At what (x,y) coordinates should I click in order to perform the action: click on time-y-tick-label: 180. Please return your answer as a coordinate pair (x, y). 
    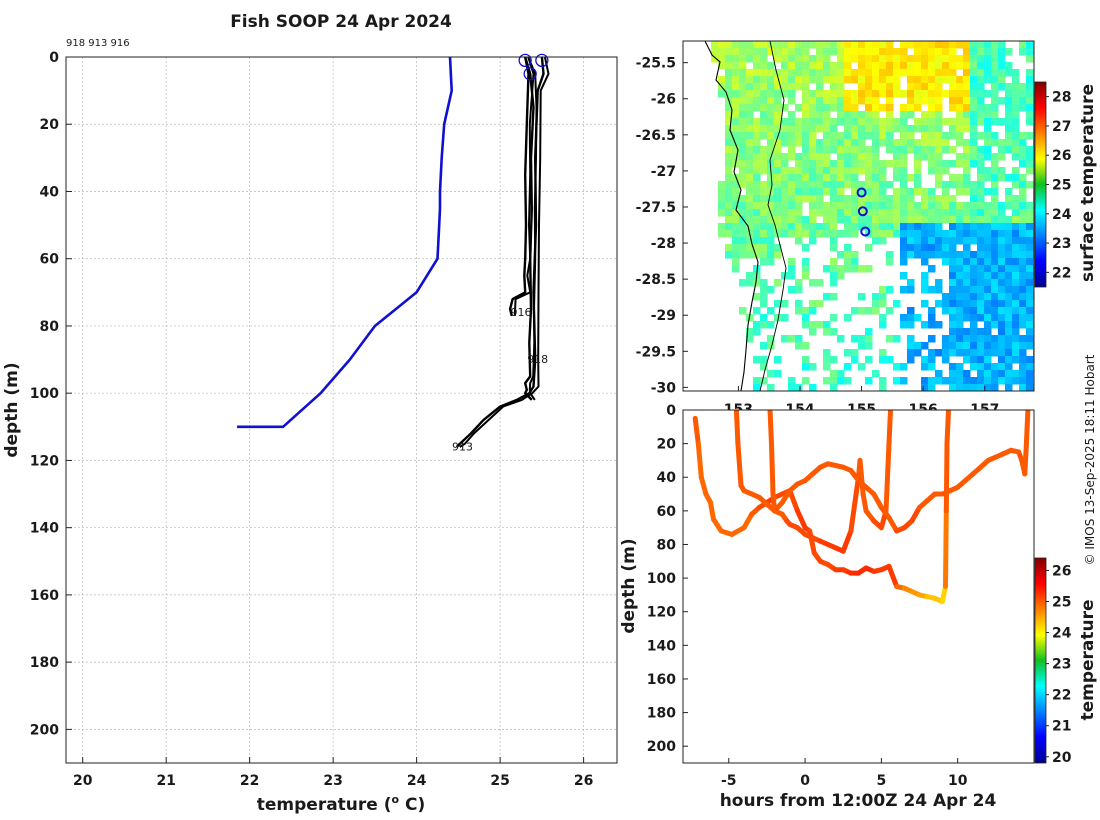
    Looking at the image, I should click on (661, 714).